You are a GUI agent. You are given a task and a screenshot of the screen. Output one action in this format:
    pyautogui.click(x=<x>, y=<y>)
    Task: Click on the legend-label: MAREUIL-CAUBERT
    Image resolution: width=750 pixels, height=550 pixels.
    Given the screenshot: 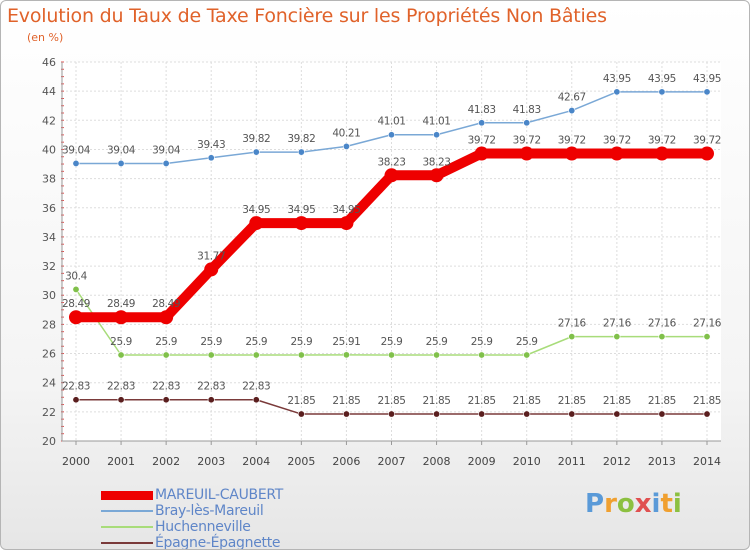 What is the action you would take?
    pyautogui.click(x=219, y=495)
    